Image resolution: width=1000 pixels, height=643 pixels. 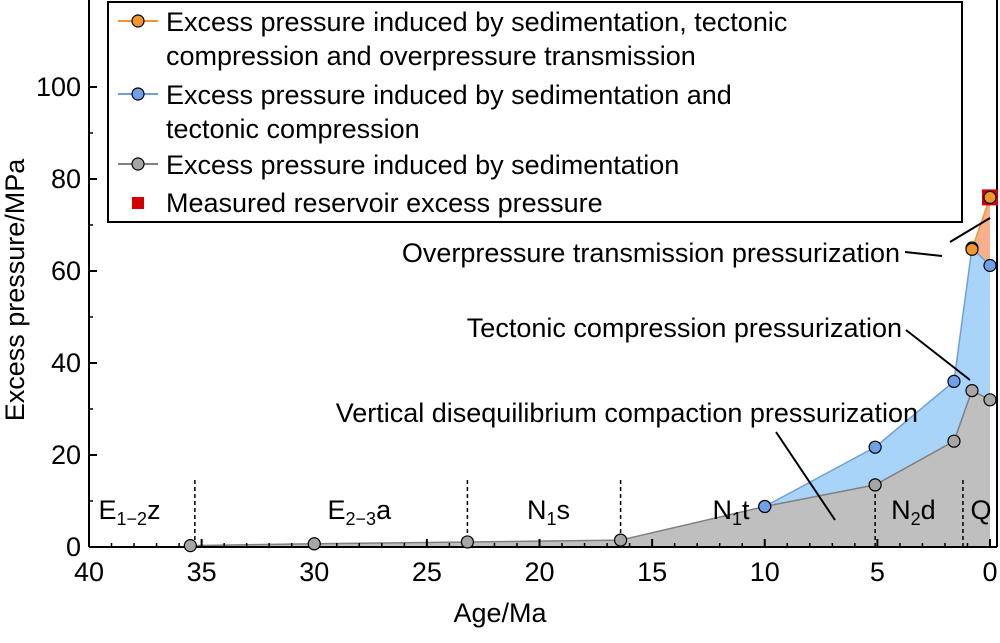 I want to click on x-axis-title: Age/Ma, so click(x=500, y=613).